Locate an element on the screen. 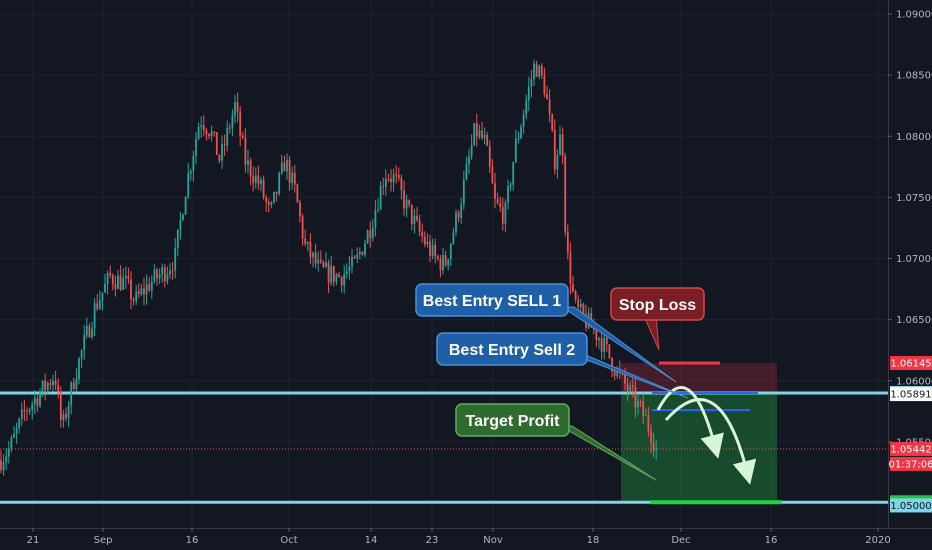  stop-loss-callout: Stop Loss is located at coordinates (657, 319).